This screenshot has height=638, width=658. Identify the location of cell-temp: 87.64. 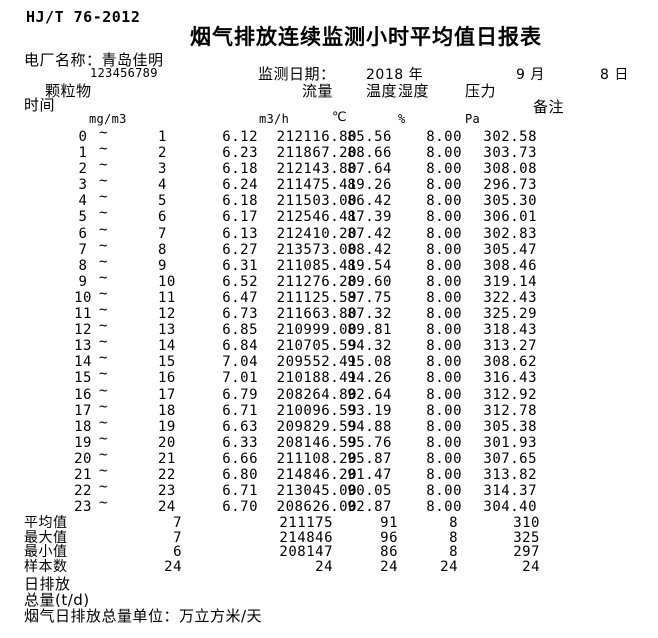
(369, 169).